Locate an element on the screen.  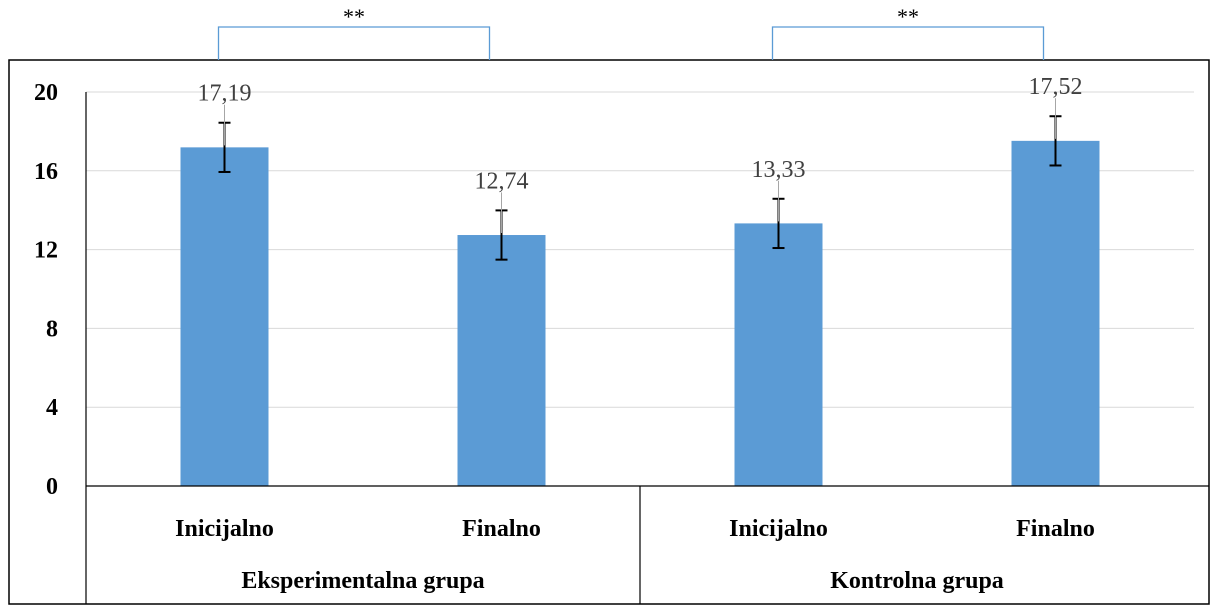
y-tick-label: 20 is located at coordinates (46, 93).